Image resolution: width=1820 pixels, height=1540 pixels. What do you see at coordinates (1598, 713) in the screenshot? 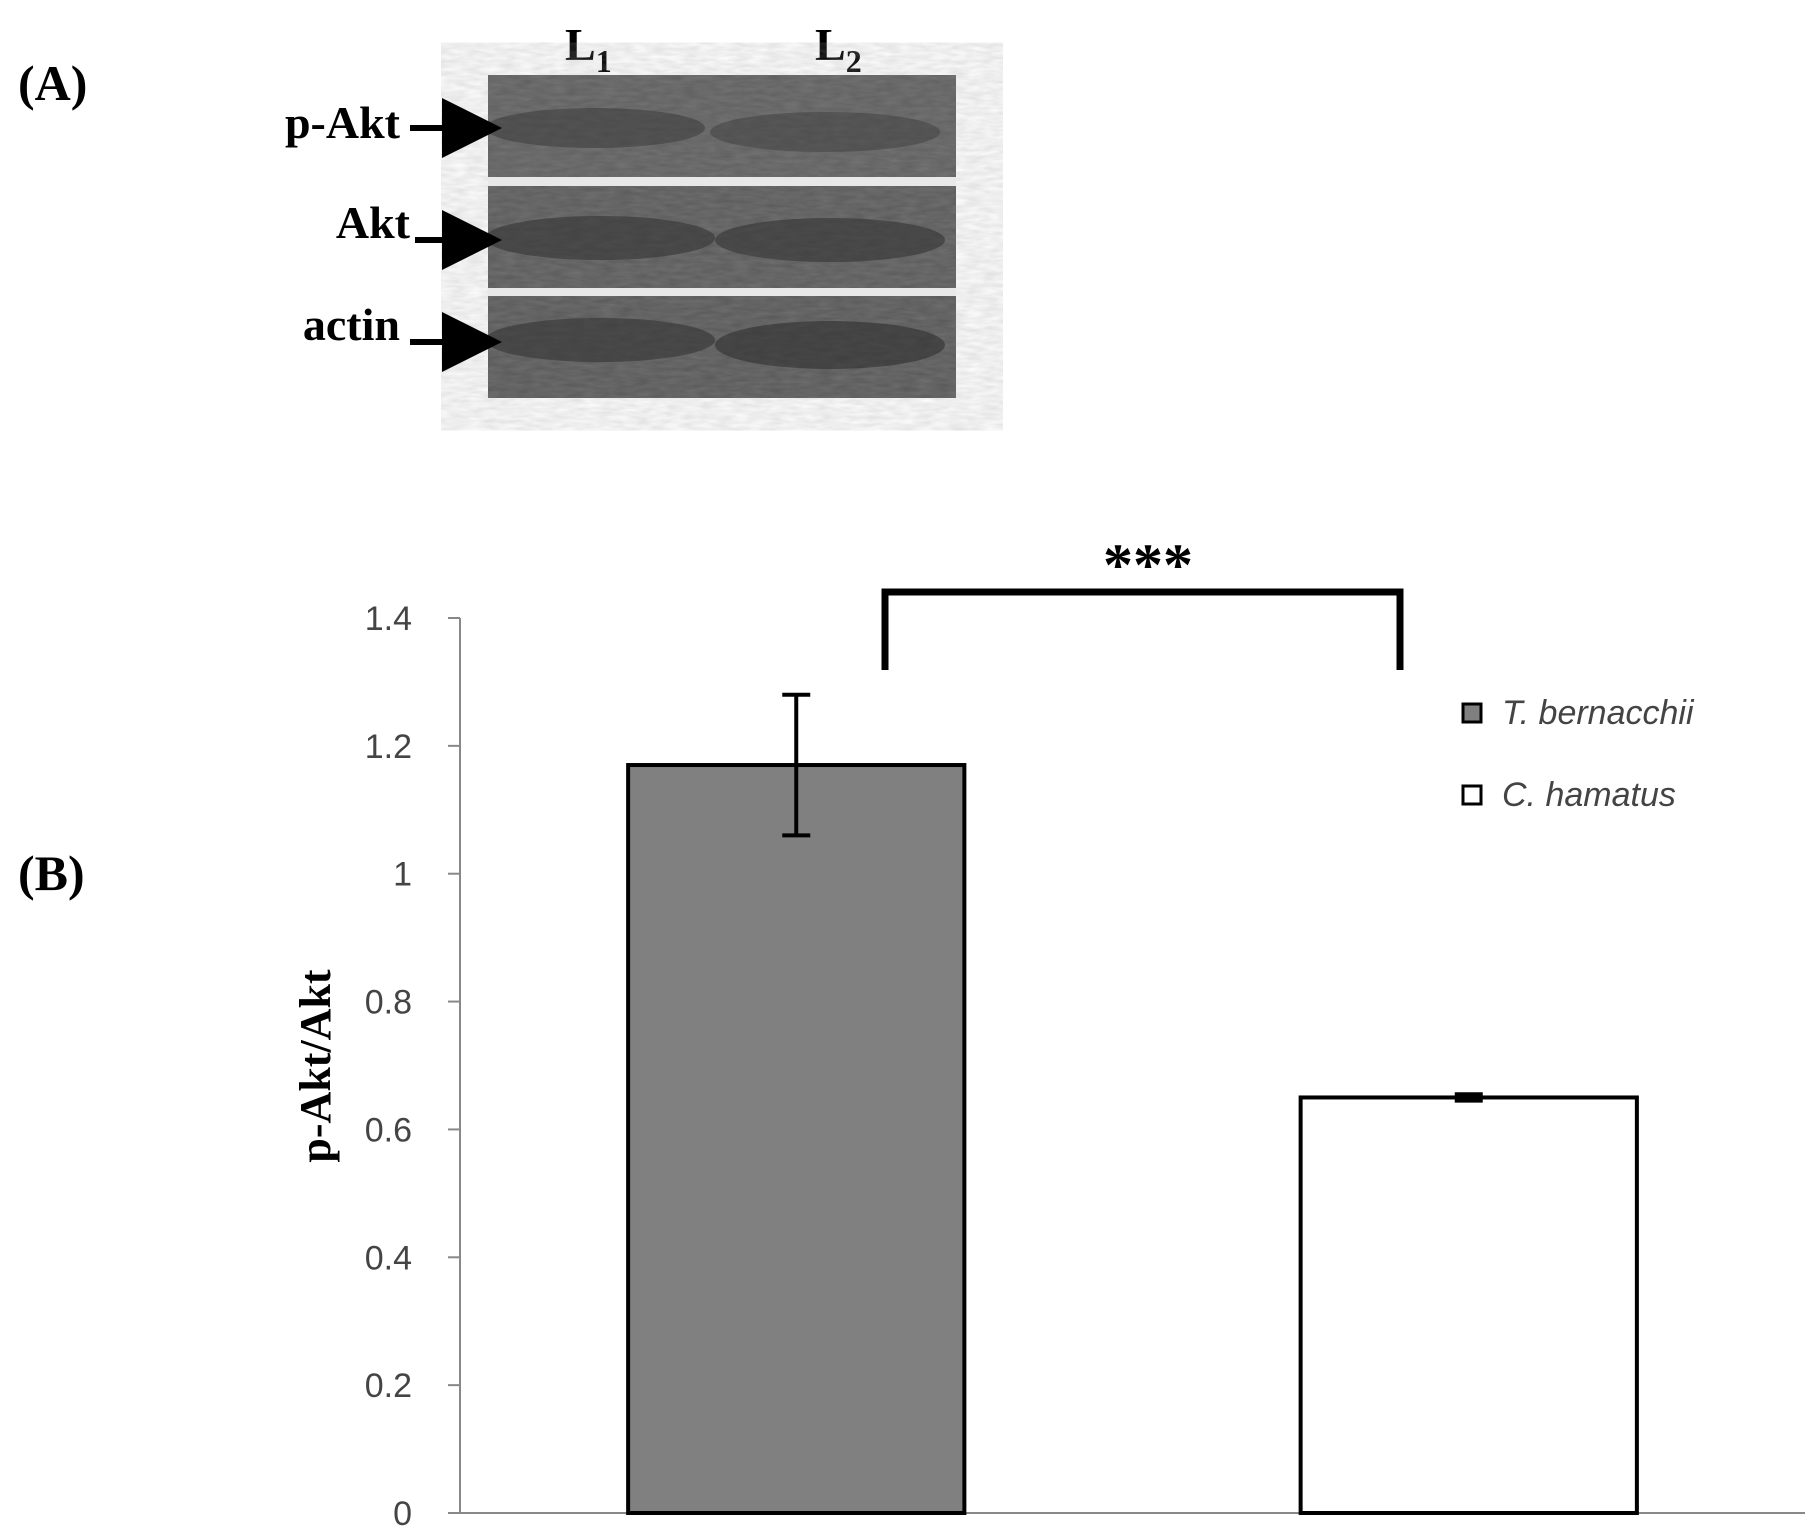
I see `legend-label-t-bernacchii: T. bernacchii` at bounding box center [1598, 713].